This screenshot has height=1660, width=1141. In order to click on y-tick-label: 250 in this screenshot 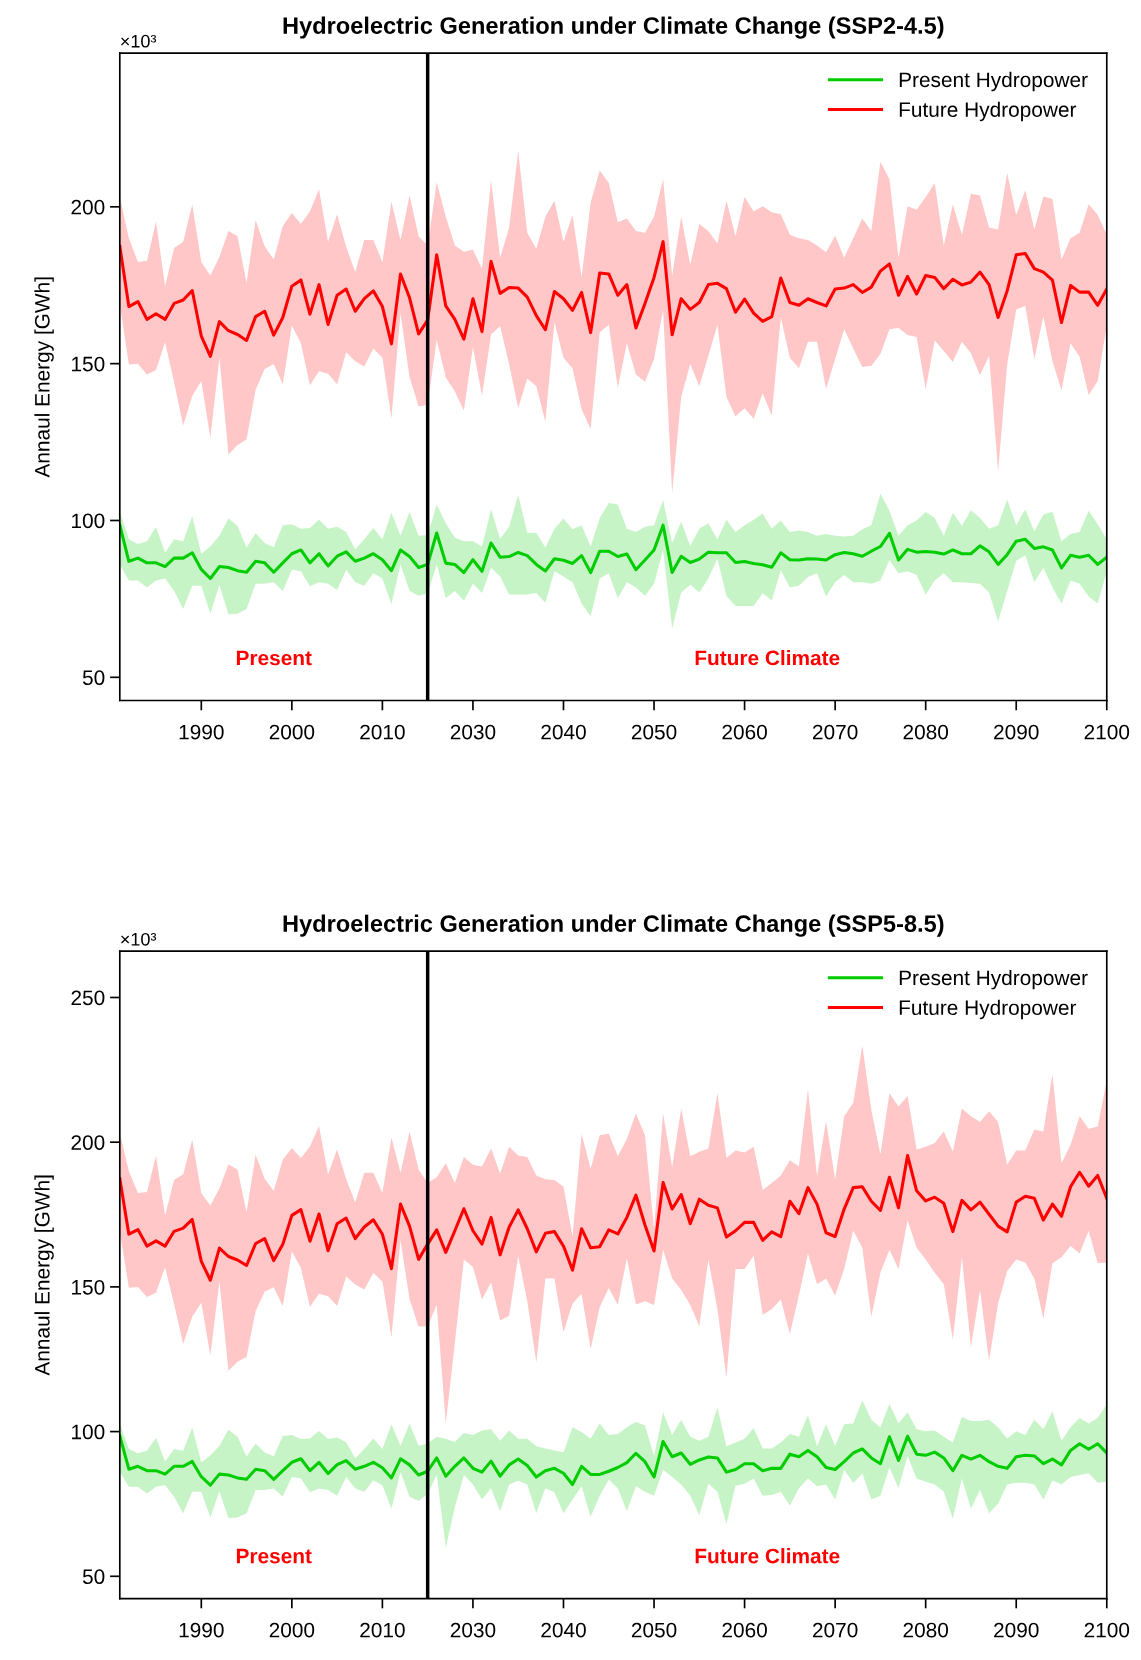, I will do `click(88, 998)`.